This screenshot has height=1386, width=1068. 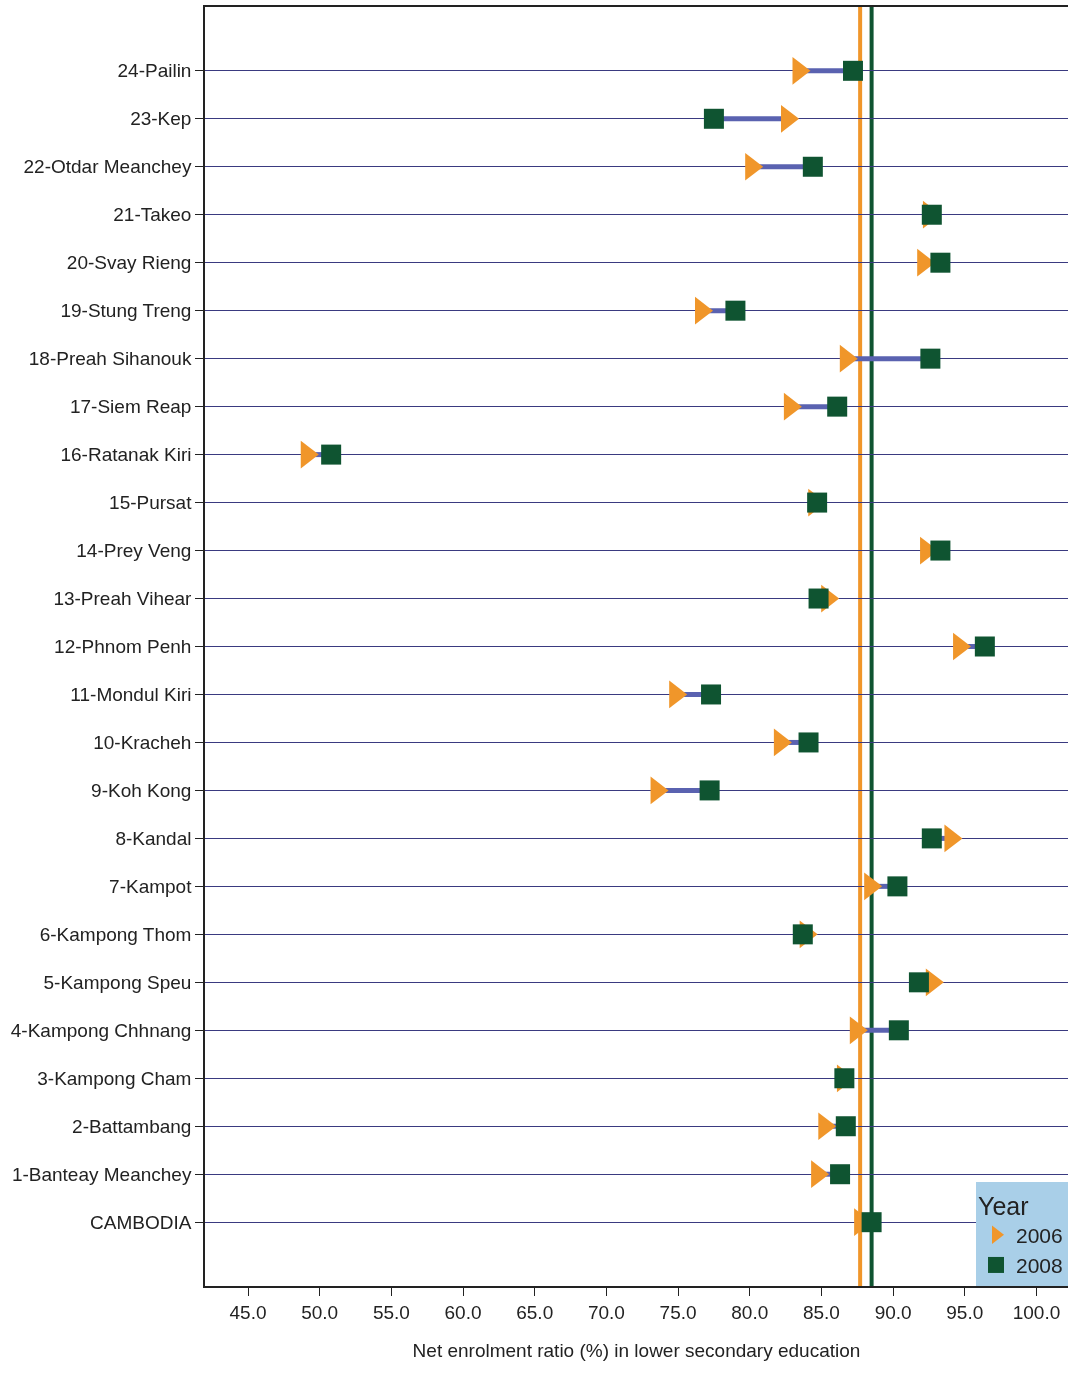 What do you see at coordinates (678, 1312) in the screenshot?
I see `x-tick-label: 75.0` at bounding box center [678, 1312].